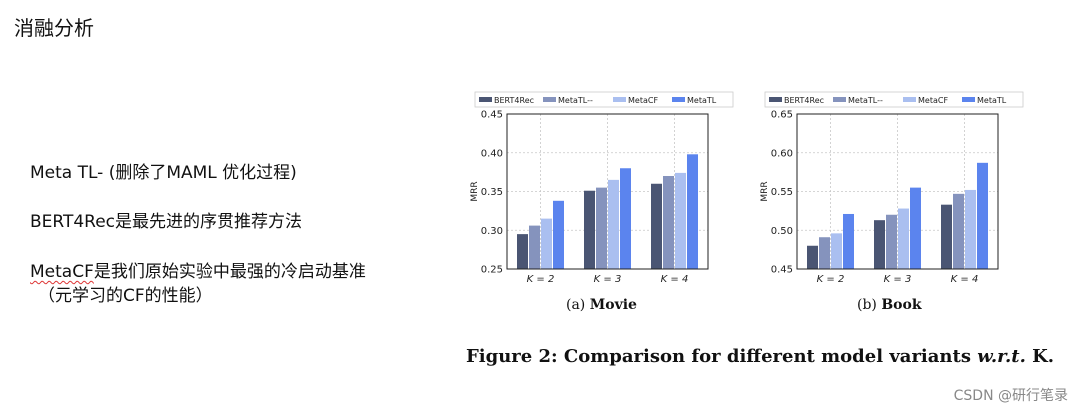 This screenshot has height=415, width=1082. What do you see at coordinates (782, 153) in the screenshot?
I see `book-ytick-label: 0.60` at bounding box center [782, 153].